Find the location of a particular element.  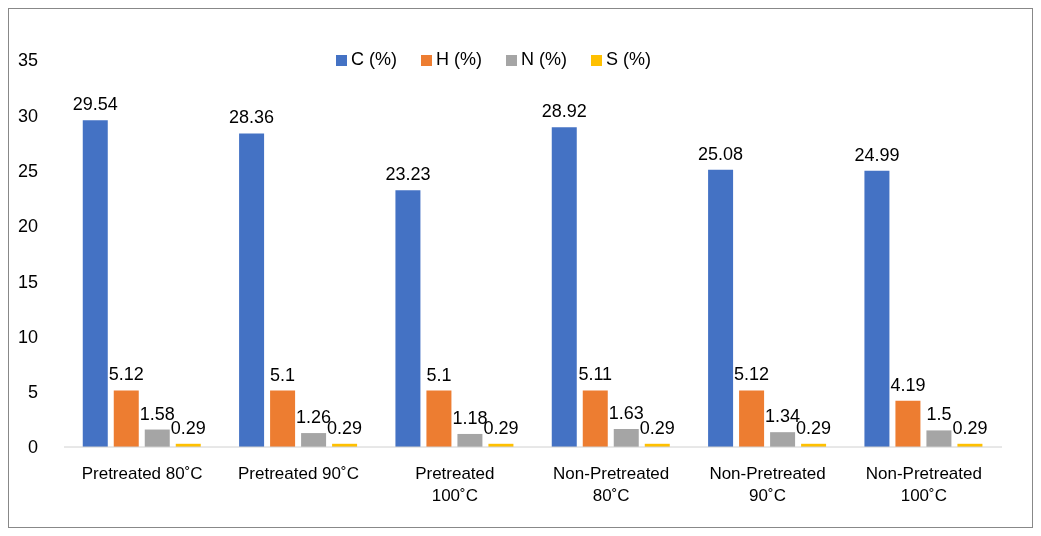

x-tick-label: Non-Pretreated 80˚C is located at coordinates (611, 484).